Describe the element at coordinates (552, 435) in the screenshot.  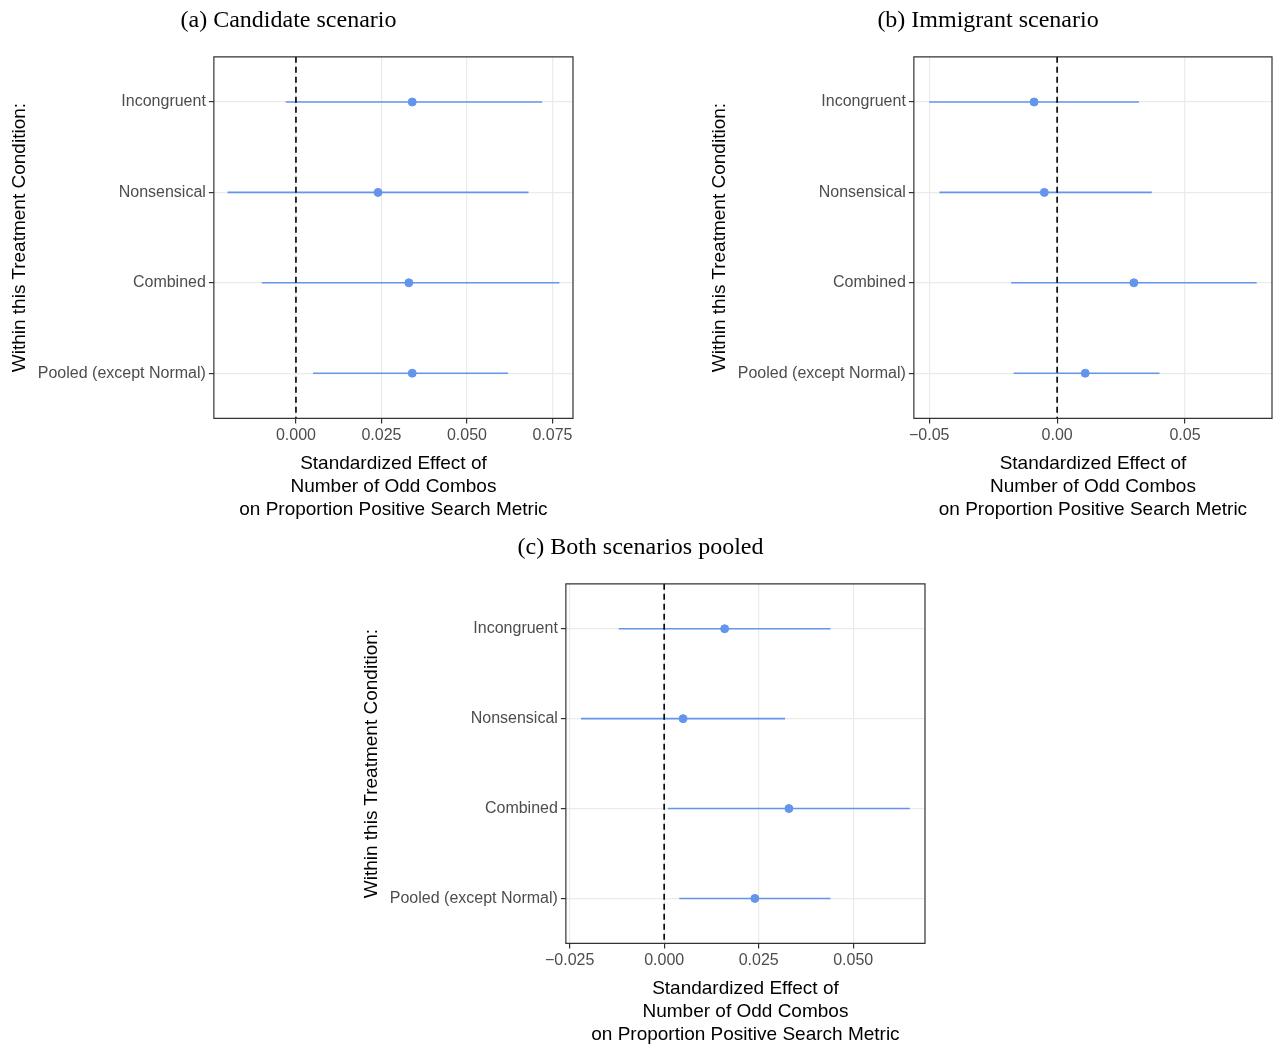
I see `x-tick-label: 0.075` at that location.